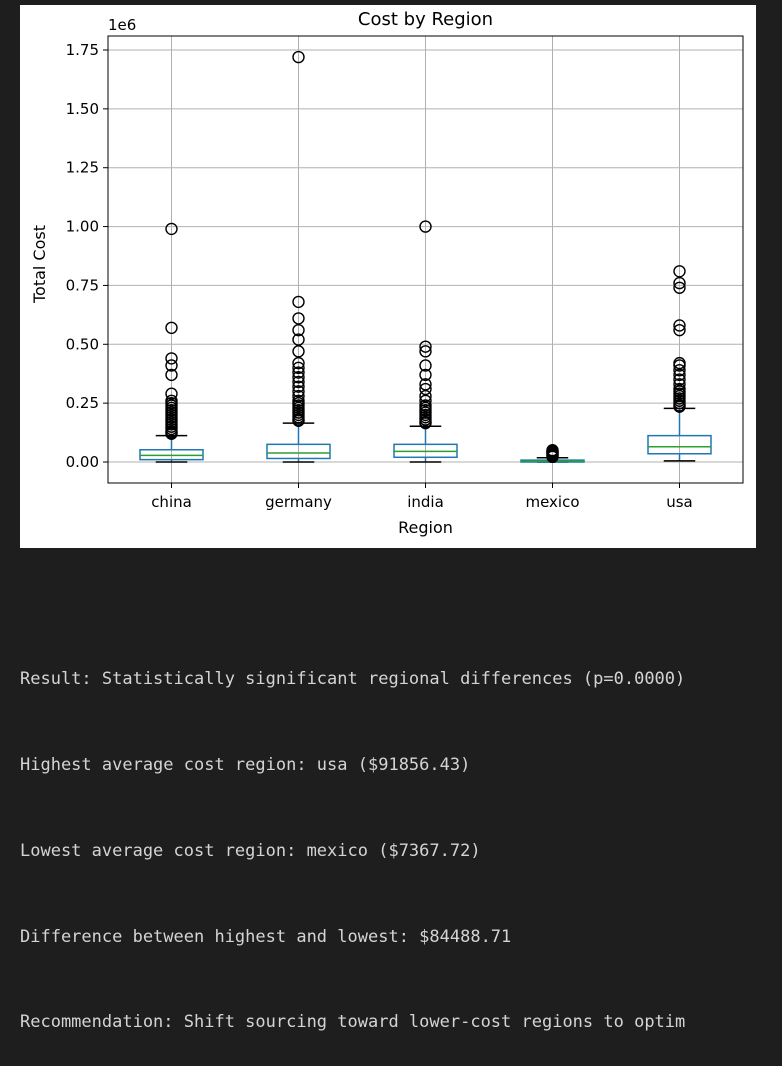 The height and width of the screenshot is (1066, 782). Describe the element at coordinates (82, 227) in the screenshot. I see `y-tick-label: 1.00` at that location.